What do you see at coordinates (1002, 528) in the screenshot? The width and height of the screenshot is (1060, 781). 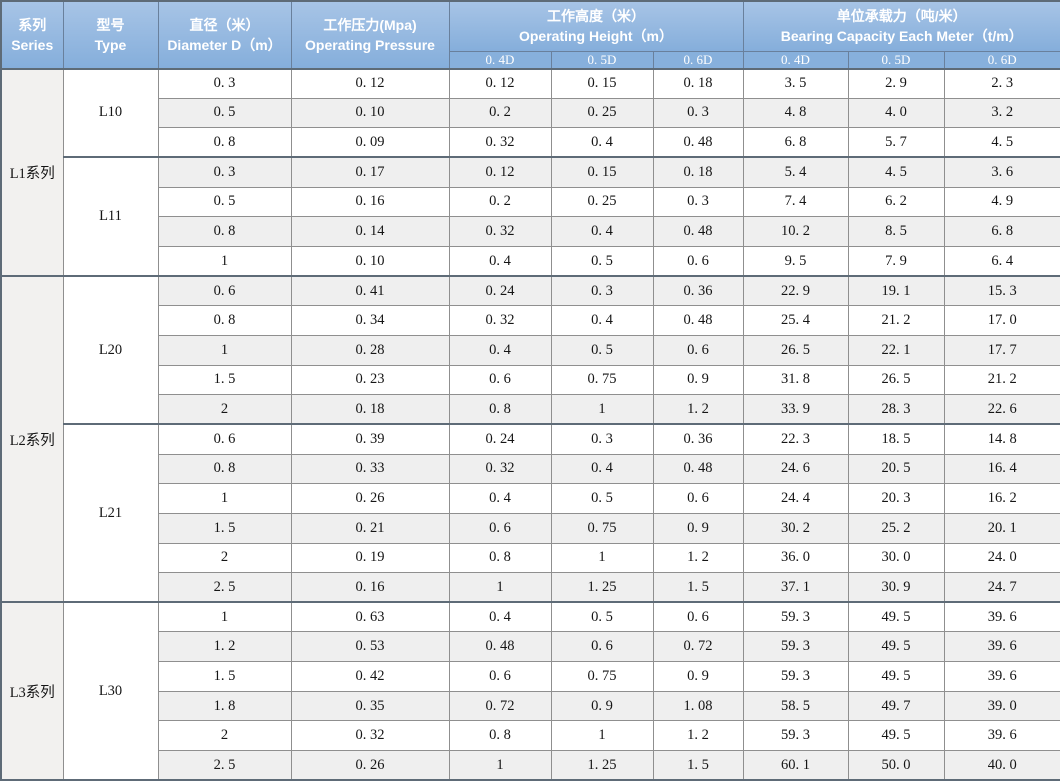 I see `table-cell: 20. 1` at bounding box center [1002, 528].